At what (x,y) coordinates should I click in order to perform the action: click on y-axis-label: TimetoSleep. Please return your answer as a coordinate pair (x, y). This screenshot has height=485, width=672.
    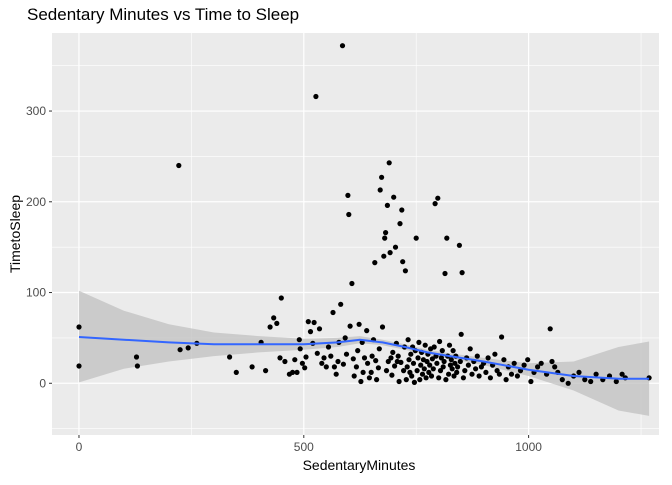
    Looking at the image, I should click on (15, 234).